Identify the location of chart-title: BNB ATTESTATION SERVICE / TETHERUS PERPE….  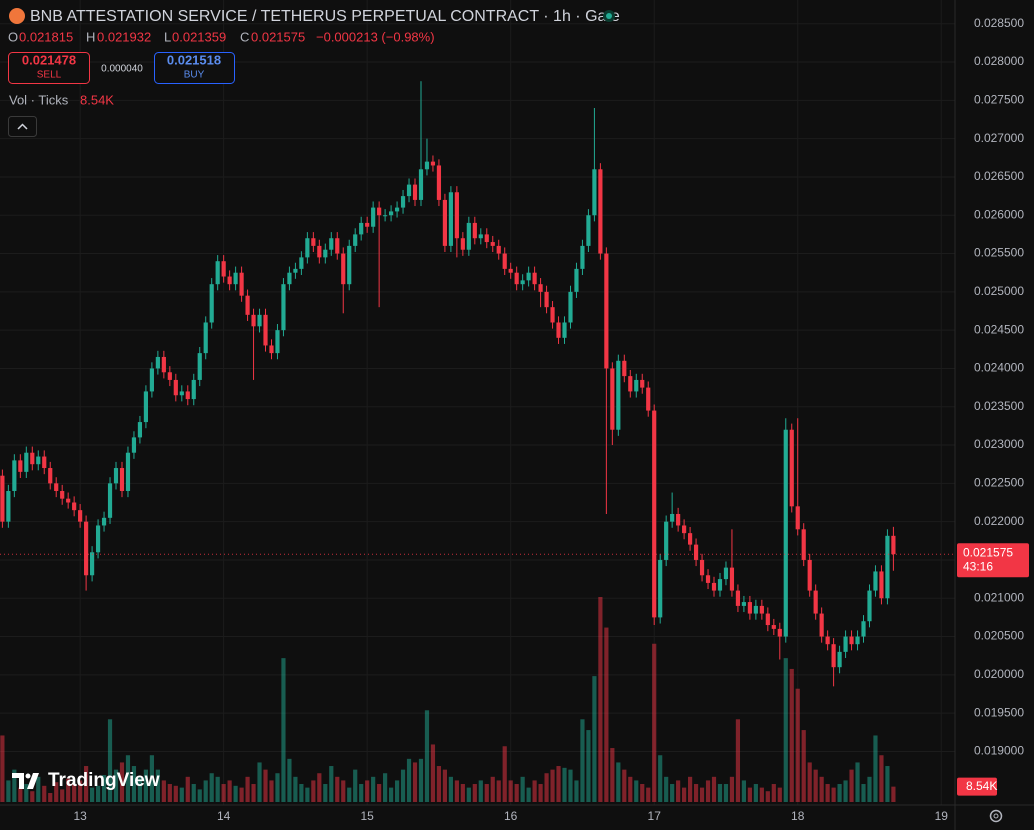
(325, 16).